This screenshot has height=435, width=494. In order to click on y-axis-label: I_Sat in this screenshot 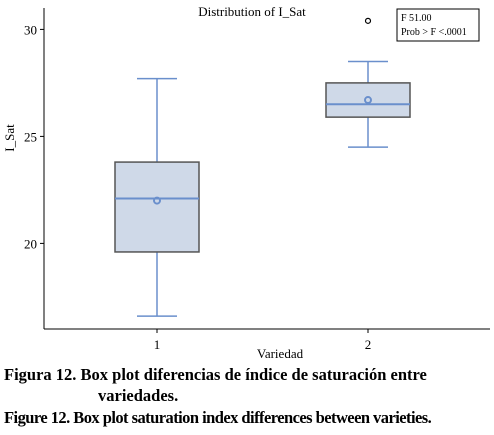, I will do `click(9, 138)`.